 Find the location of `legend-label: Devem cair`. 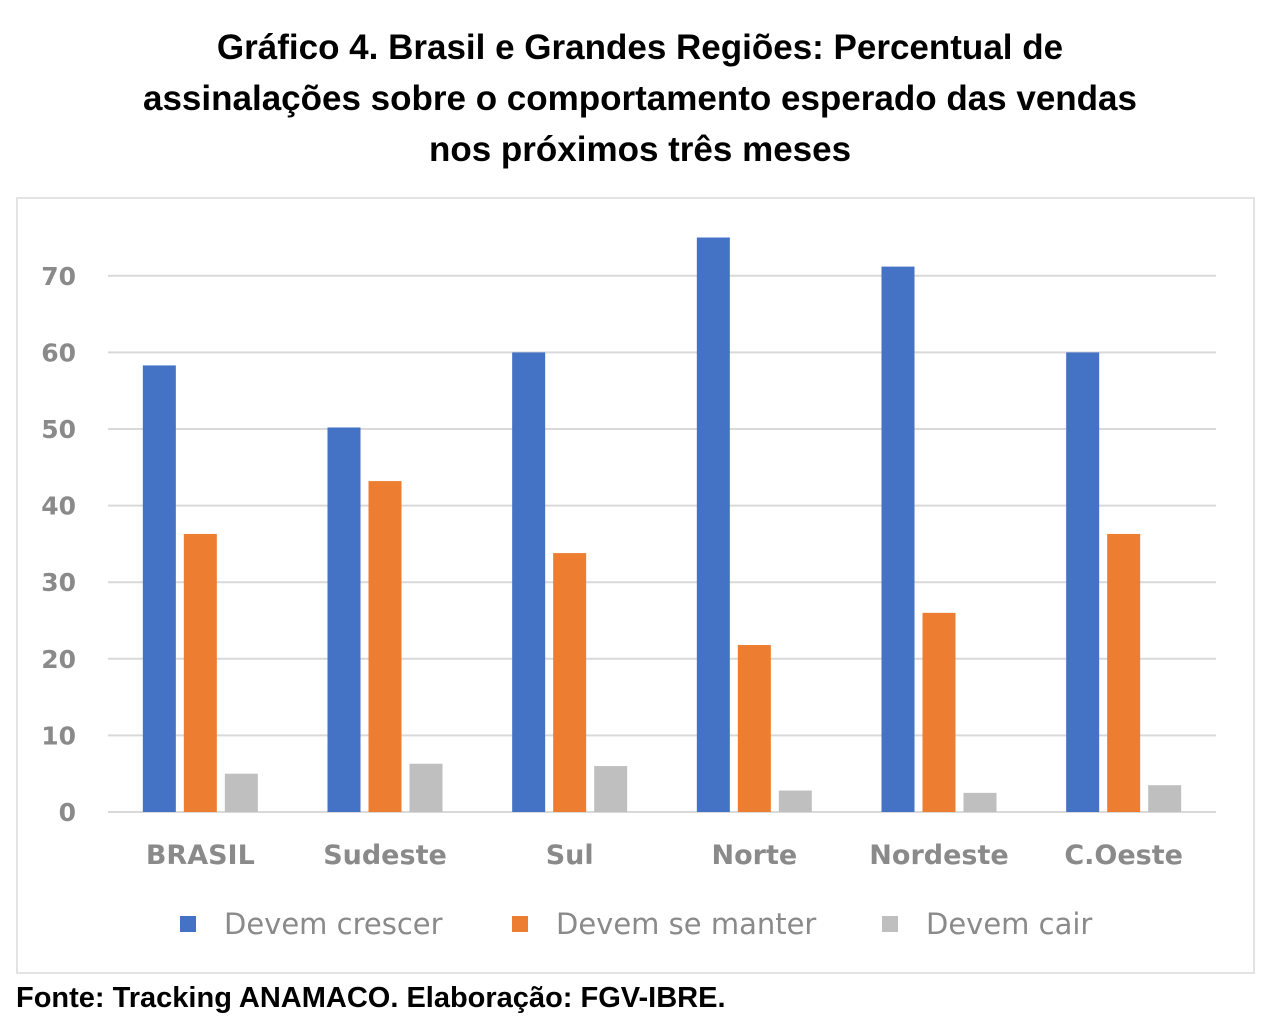

legend-label: Devem cair is located at coordinates (1009, 924).